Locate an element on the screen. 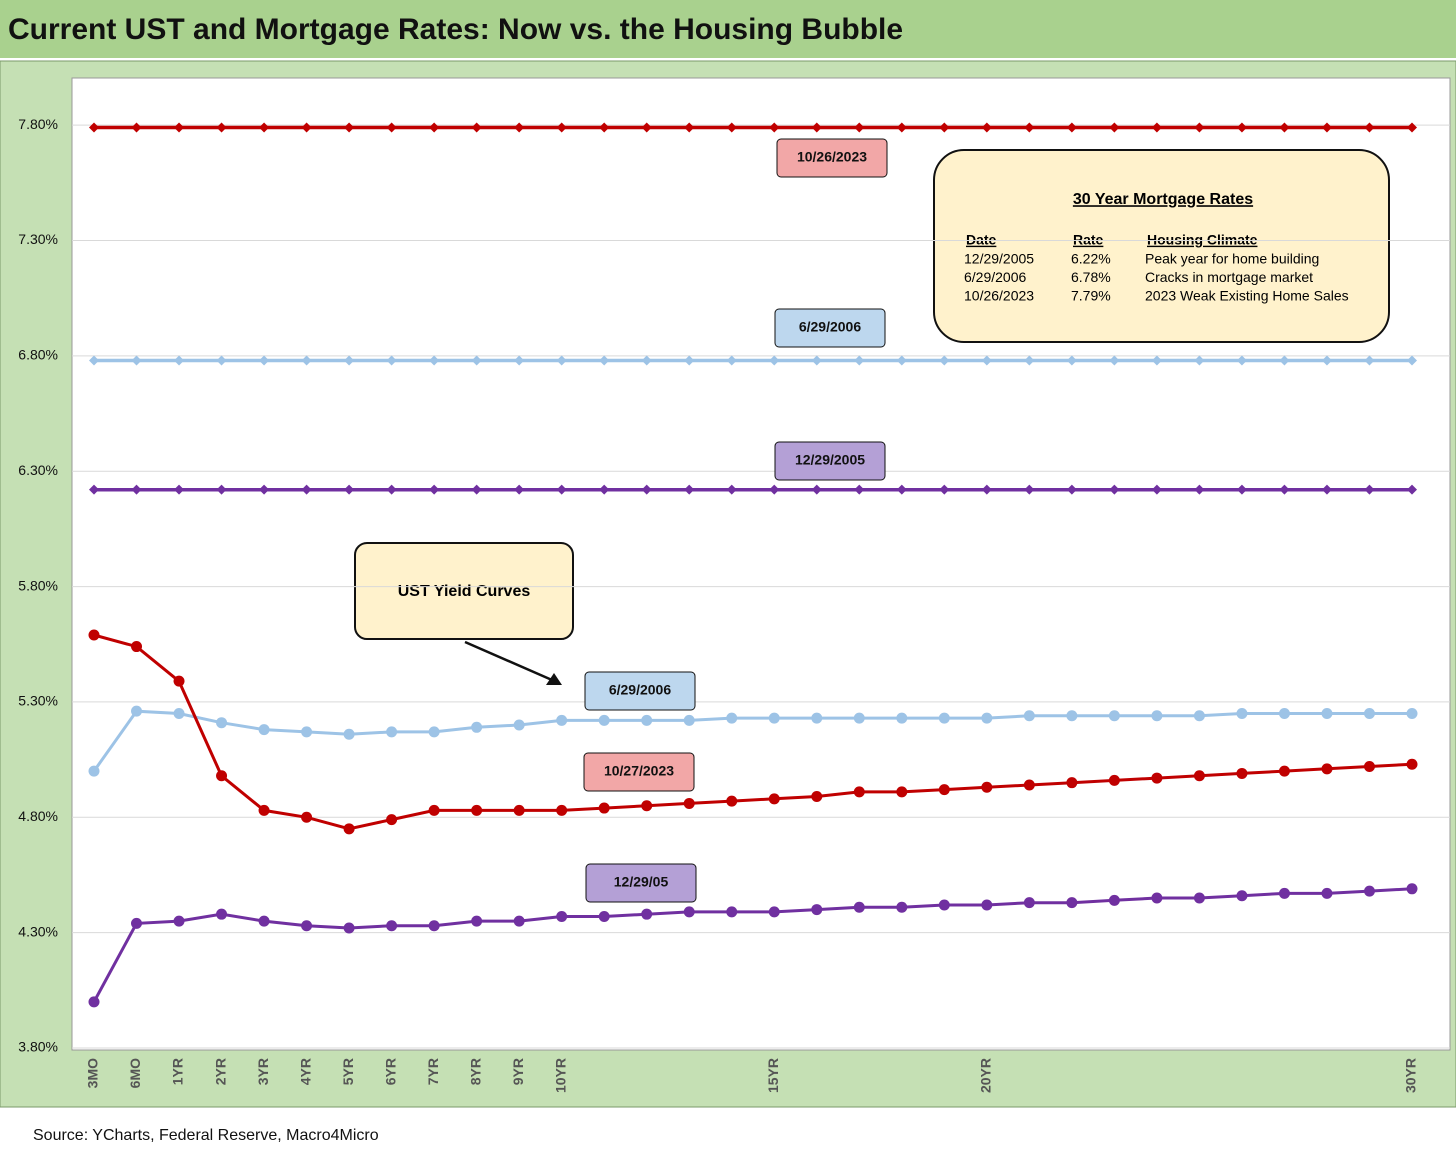 The height and width of the screenshot is (1156, 1456). mortgage-box-title: 30 Year Mortgage Rates is located at coordinates (1163, 199).